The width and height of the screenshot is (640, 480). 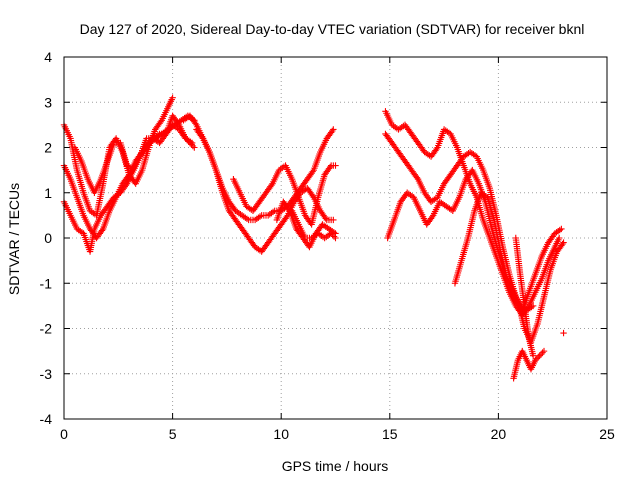 What do you see at coordinates (48, 57) in the screenshot?
I see `y-tick-label: 4` at bounding box center [48, 57].